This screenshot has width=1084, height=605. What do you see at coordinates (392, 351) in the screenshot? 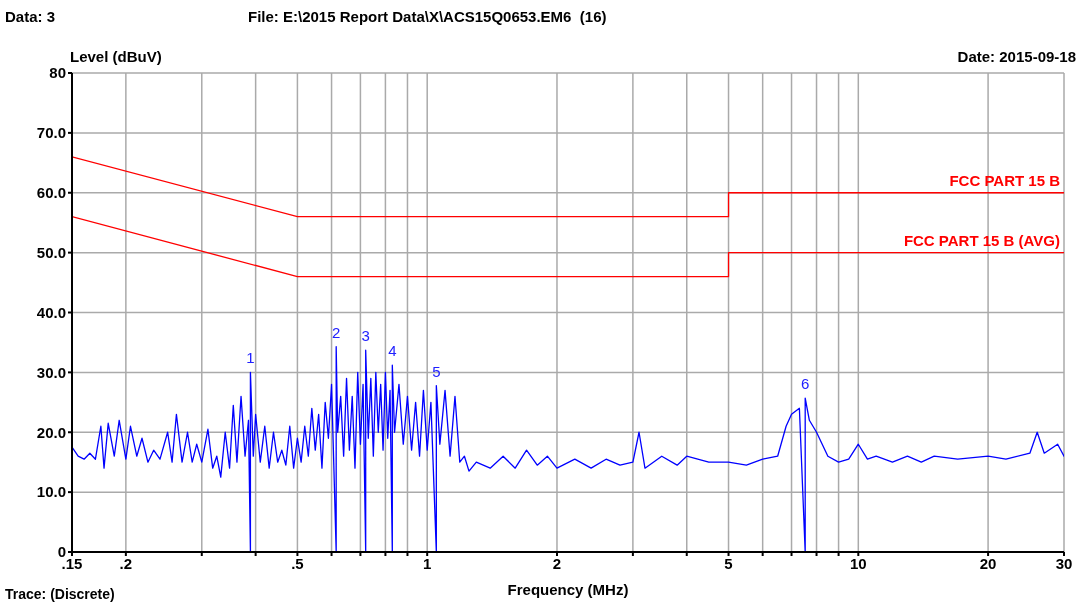
I see `annotation: 4` at bounding box center [392, 351].